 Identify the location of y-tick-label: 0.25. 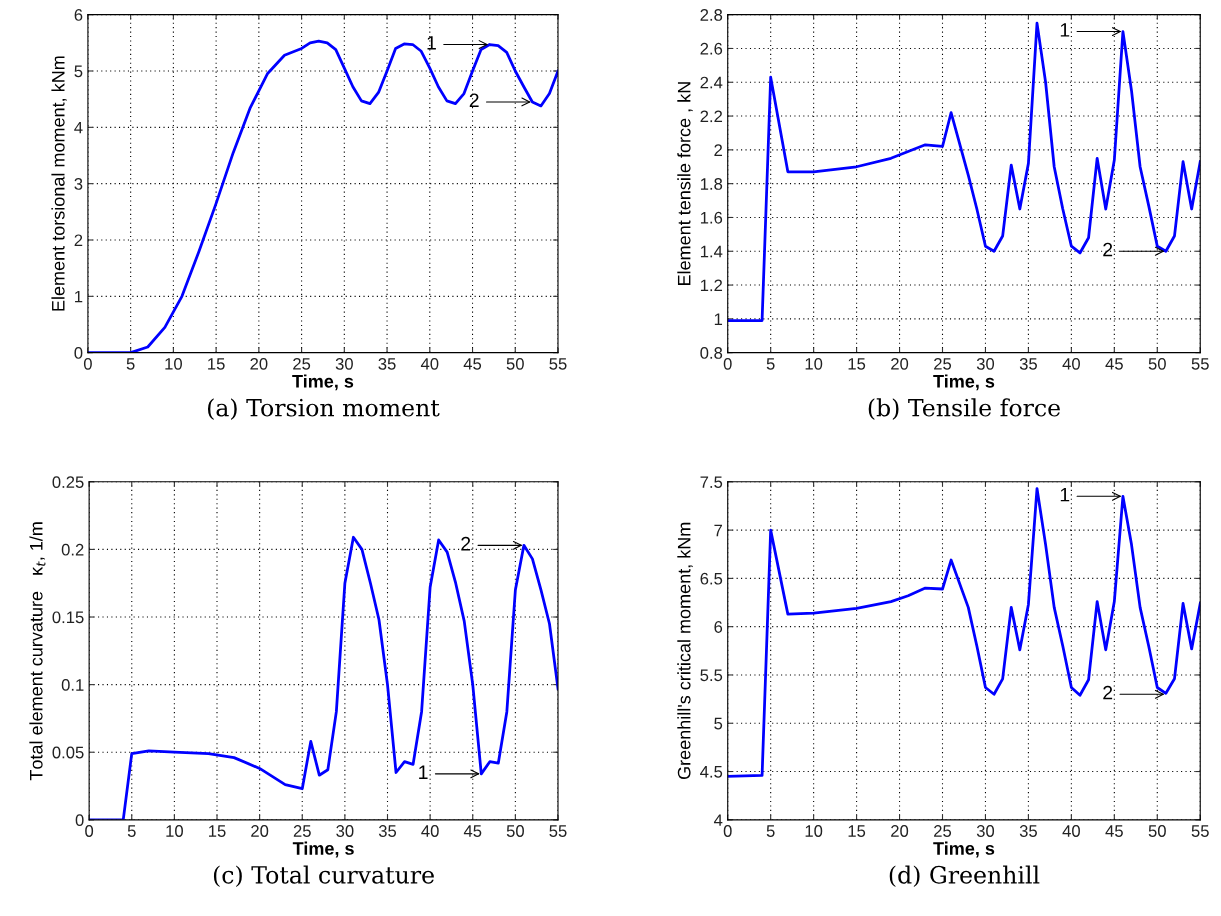
(68, 482).